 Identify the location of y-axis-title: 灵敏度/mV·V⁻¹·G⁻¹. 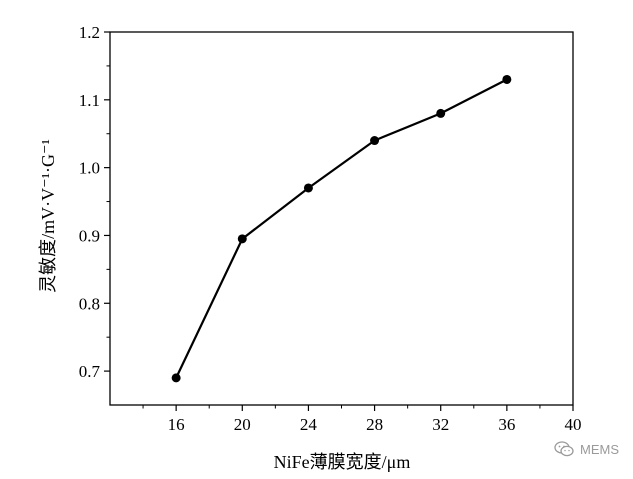
(48, 216).